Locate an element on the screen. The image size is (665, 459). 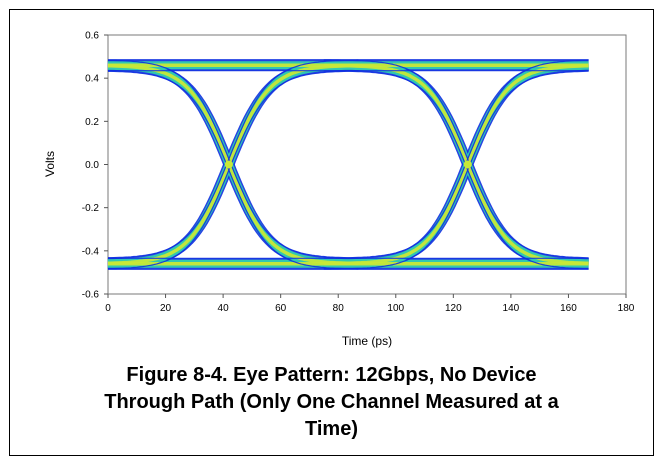
y-tick-label: 0.2 is located at coordinates (92, 122).